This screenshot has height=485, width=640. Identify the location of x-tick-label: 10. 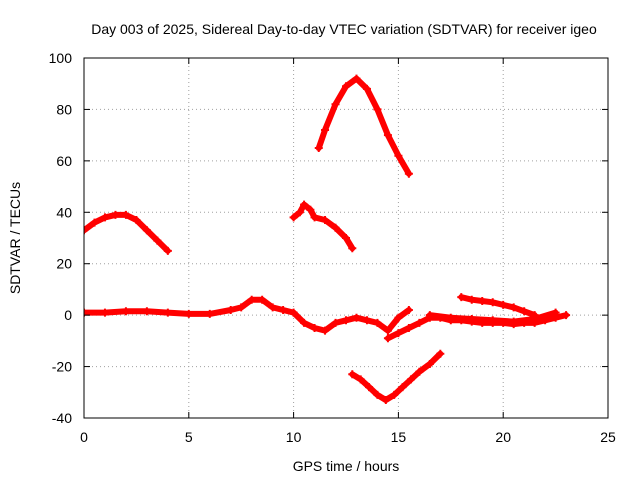
(294, 437).